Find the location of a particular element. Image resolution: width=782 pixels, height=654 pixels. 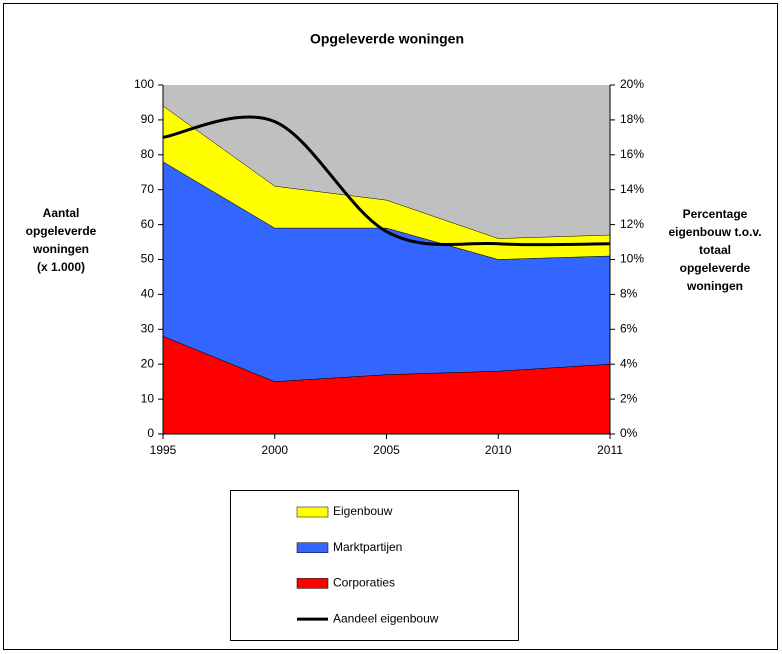

y-tick-label: 10 is located at coordinates (148, 398).